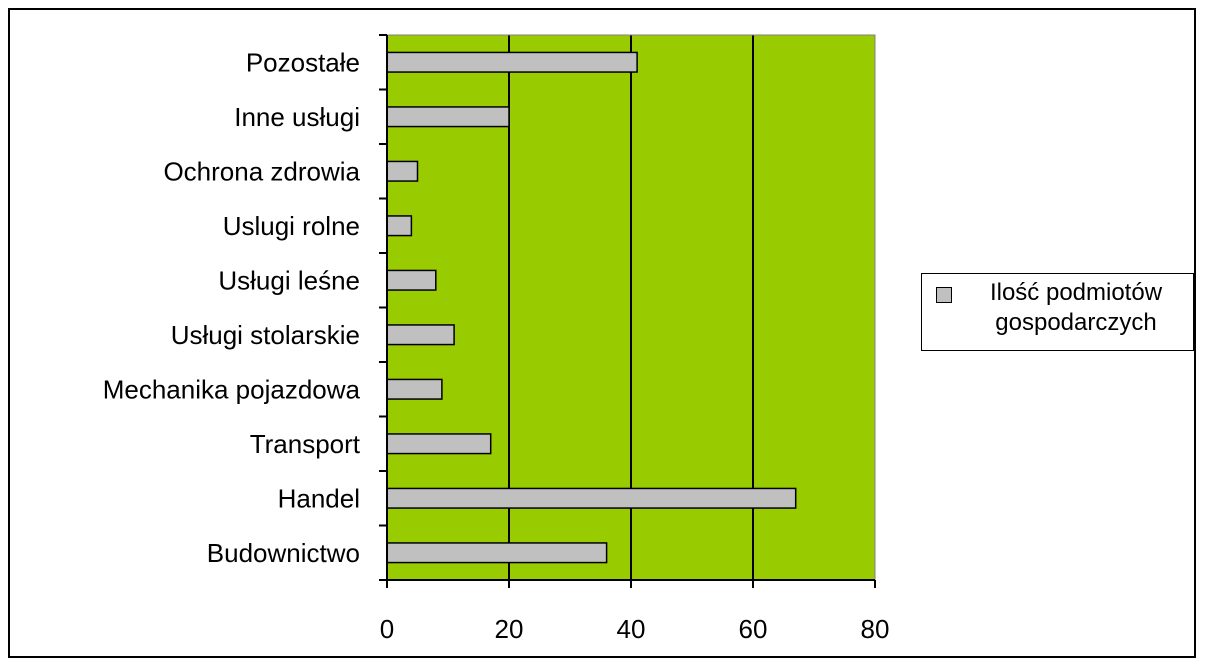 The image size is (1206, 669). I want to click on category-label-5: Usługi stolarskie, so click(265, 335).